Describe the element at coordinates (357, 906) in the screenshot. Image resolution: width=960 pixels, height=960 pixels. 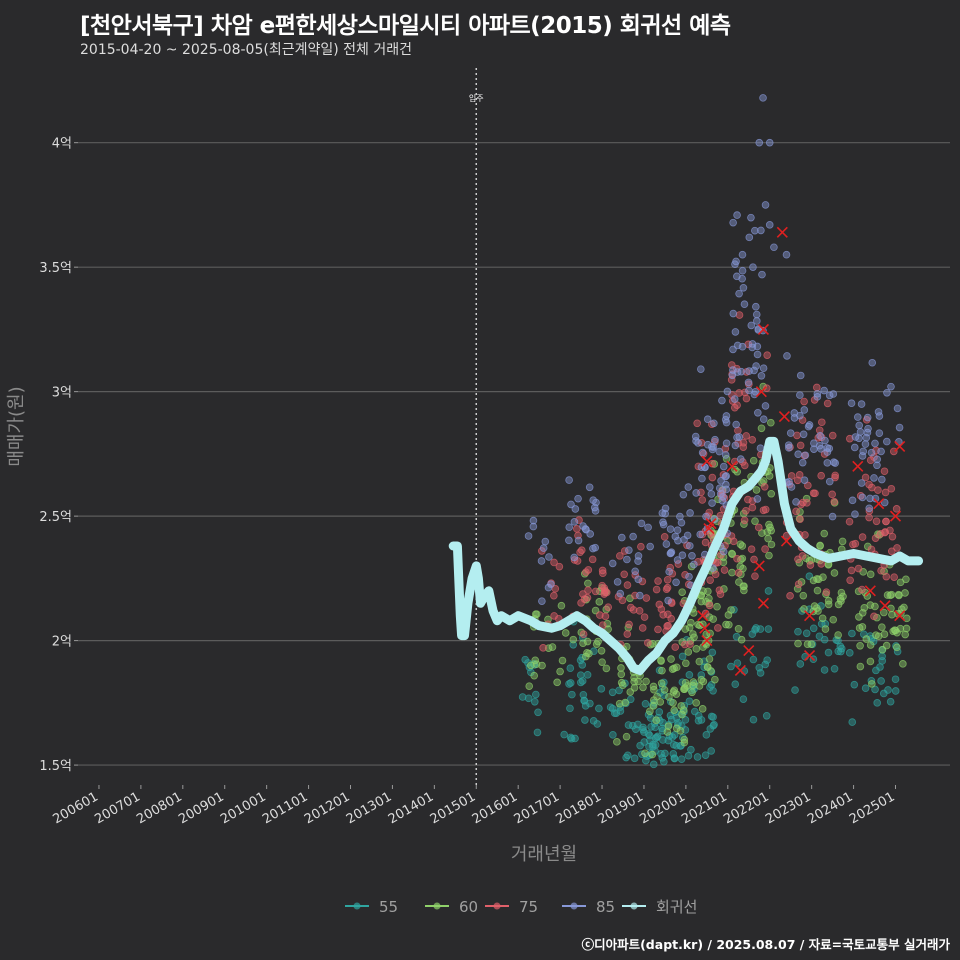
I see `legend-dot` at that location.